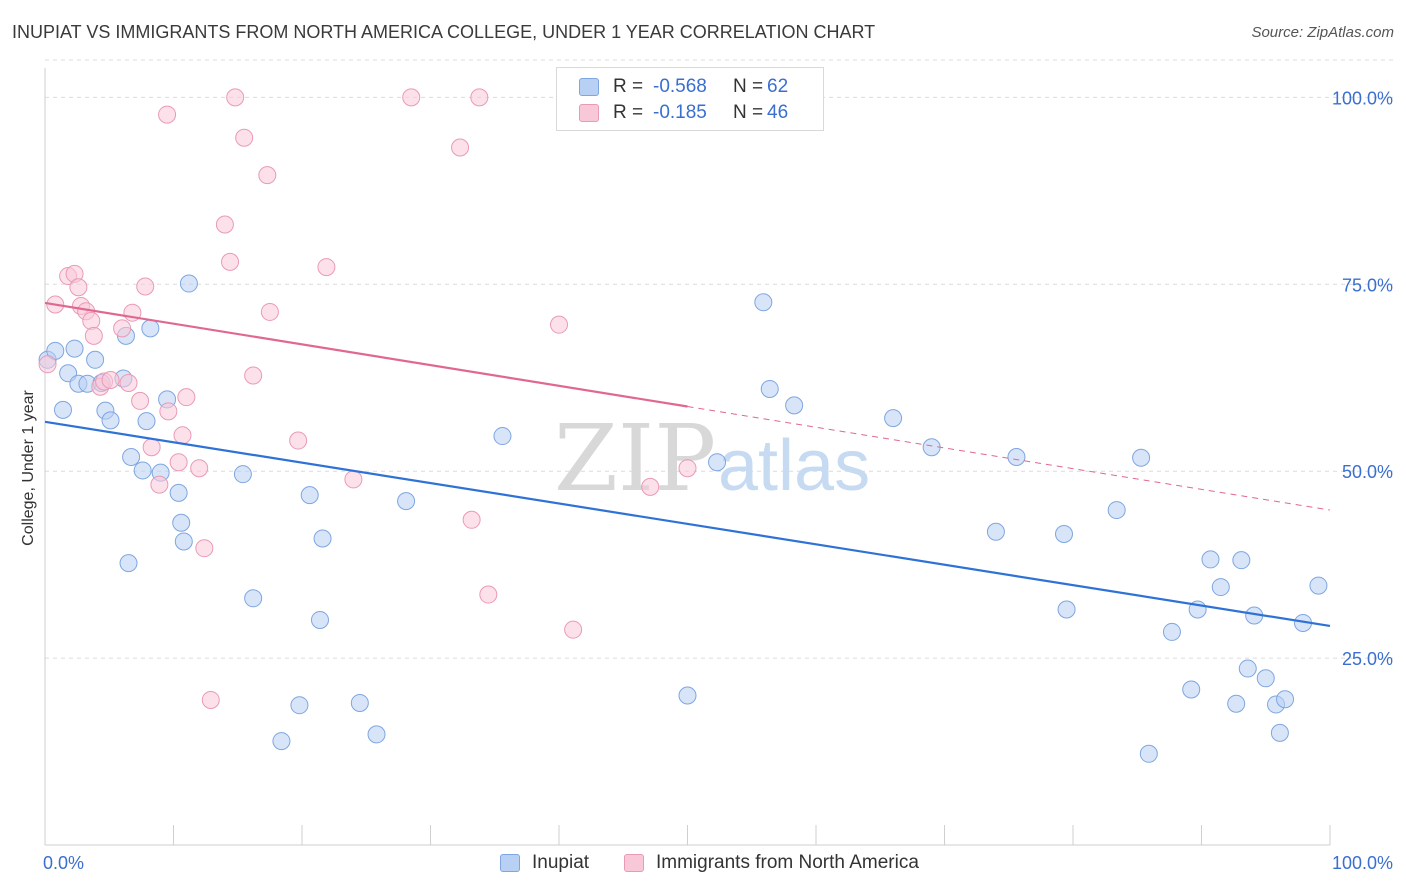  What do you see at coordinates (680, 112) in the screenshot?
I see `r-value: -0.185` at bounding box center [680, 112].